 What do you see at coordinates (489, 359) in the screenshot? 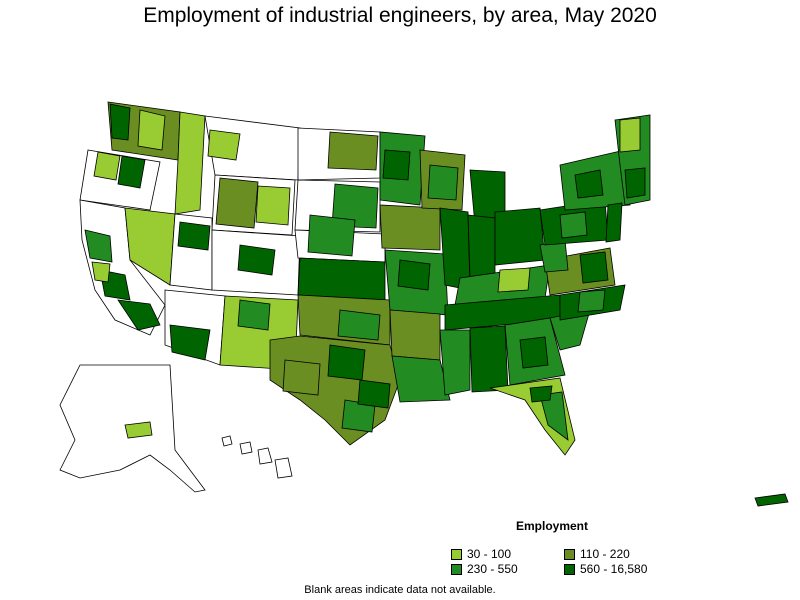
I see `region-alabama` at bounding box center [489, 359].